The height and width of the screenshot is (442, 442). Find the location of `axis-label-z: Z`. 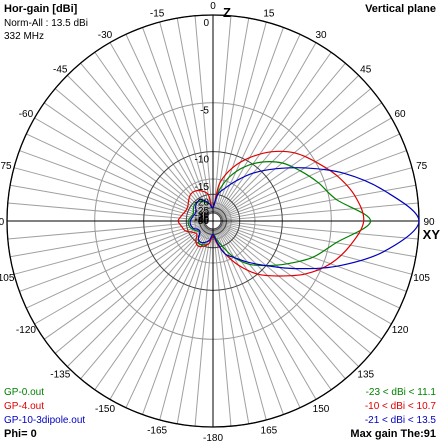

axis-label-z: Z is located at coordinates (227, 12).